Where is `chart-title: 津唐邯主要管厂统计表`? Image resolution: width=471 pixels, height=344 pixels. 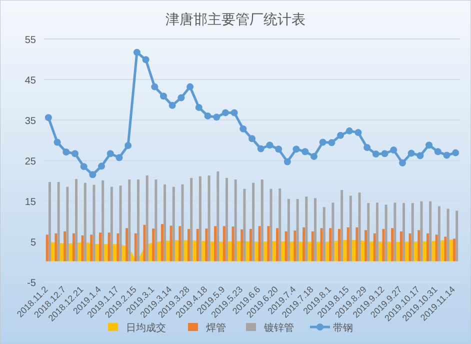 chart-title: 津唐邯主要管厂统计表 is located at coordinates (236, 19).